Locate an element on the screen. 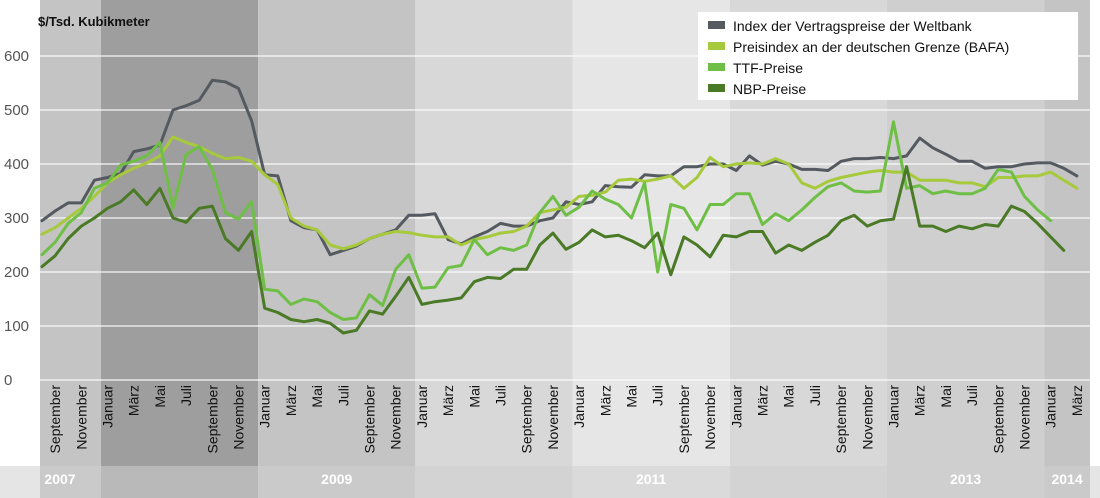  legend-box is located at coordinates (888, 56).